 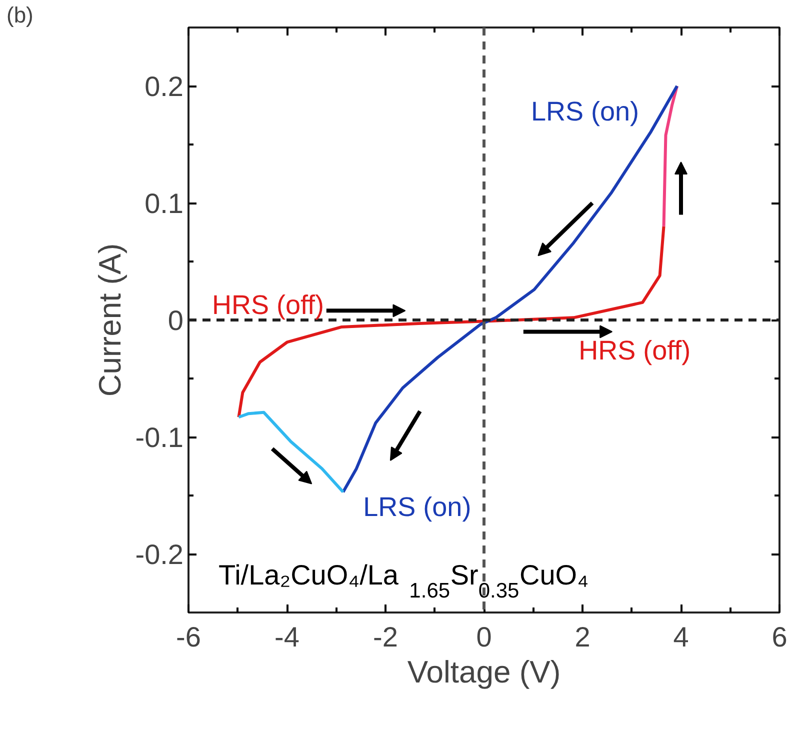 I want to click on x-tick-label: 6, so click(x=780, y=637).